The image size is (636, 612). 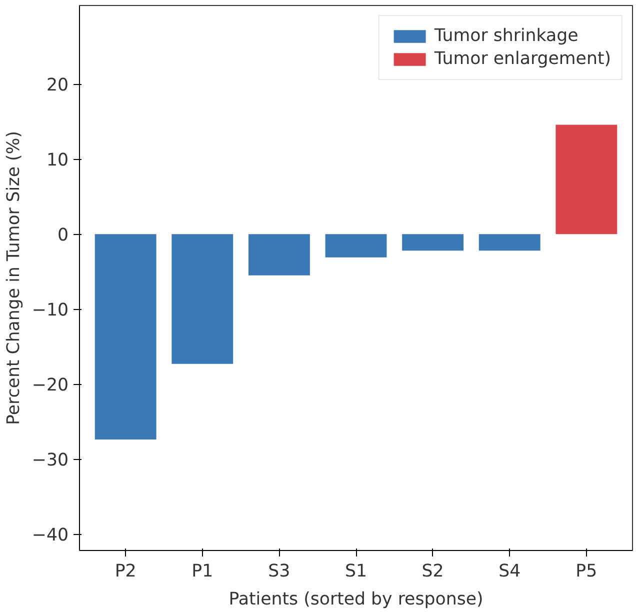 I want to click on y-tick-label: 10, so click(x=57, y=160).